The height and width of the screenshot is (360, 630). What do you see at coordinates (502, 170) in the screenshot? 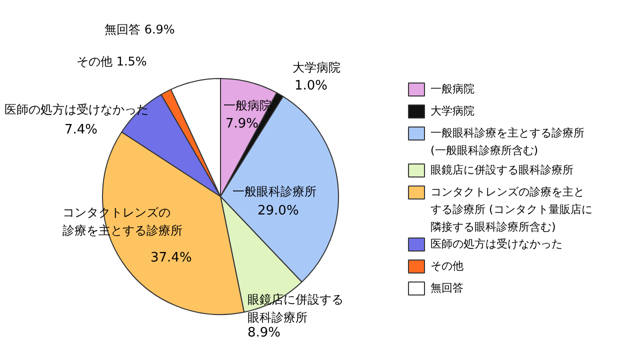
I see `legend-label: 眼鏡店に併設する眼科診療所` at bounding box center [502, 170].